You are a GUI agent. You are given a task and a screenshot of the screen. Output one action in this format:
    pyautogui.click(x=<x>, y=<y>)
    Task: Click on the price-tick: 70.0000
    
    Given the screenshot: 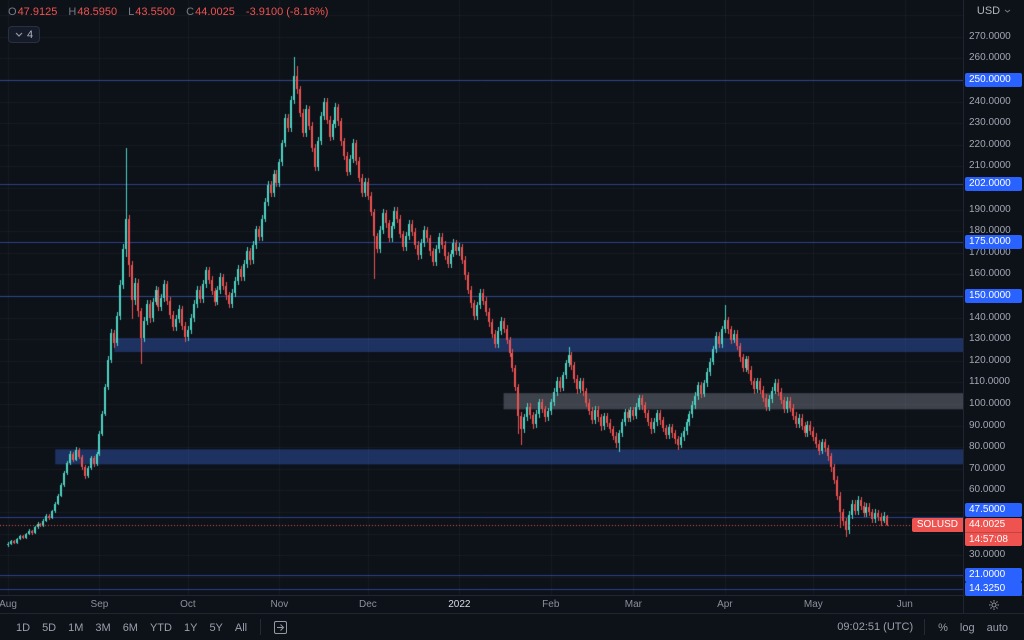 What is the action you would take?
    pyautogui.click(x=987, y=468)
    